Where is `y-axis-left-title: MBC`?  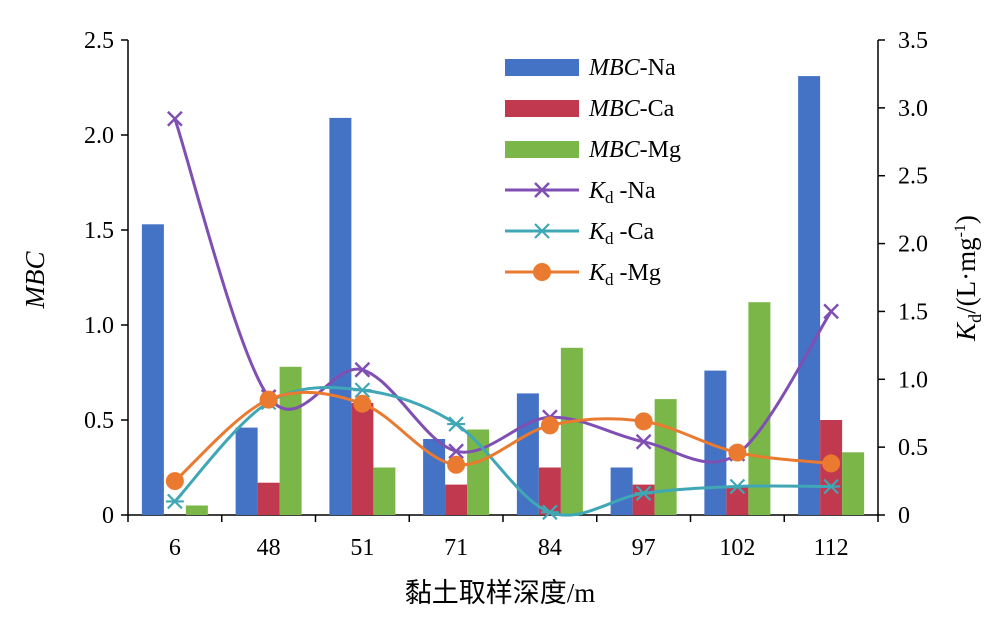
y-axis-left-title: MBC is located at coordinates (35, 280).